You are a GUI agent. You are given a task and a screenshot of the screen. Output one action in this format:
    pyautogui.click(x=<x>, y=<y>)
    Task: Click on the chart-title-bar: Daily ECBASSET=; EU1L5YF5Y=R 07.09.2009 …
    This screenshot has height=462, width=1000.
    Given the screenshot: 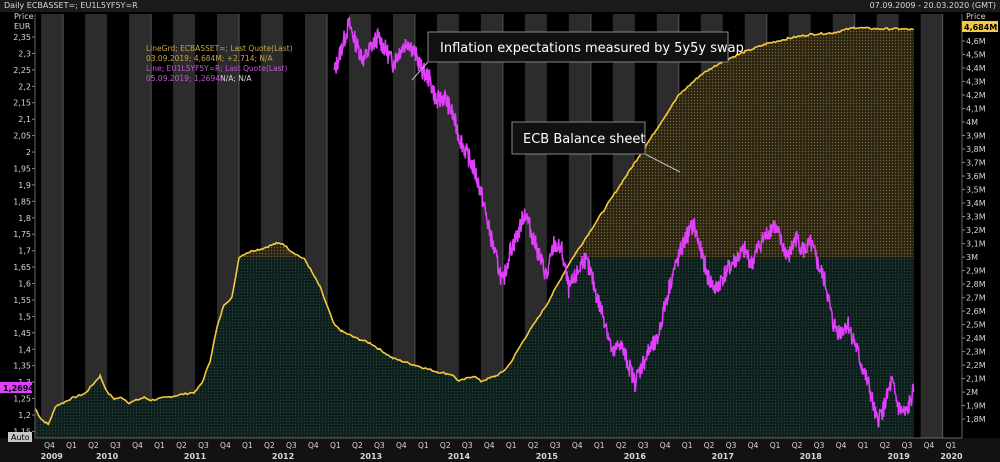 What is the action you would take?
    pyautogui.click(x=500, y=6)
    